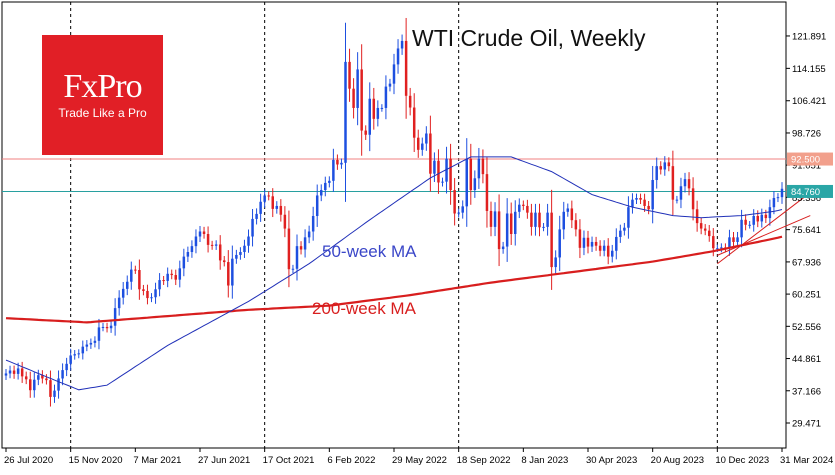 The width and height of the screenshot is (835, 475). I want to click on y-tick-label: 37.166, so click(806, 391).